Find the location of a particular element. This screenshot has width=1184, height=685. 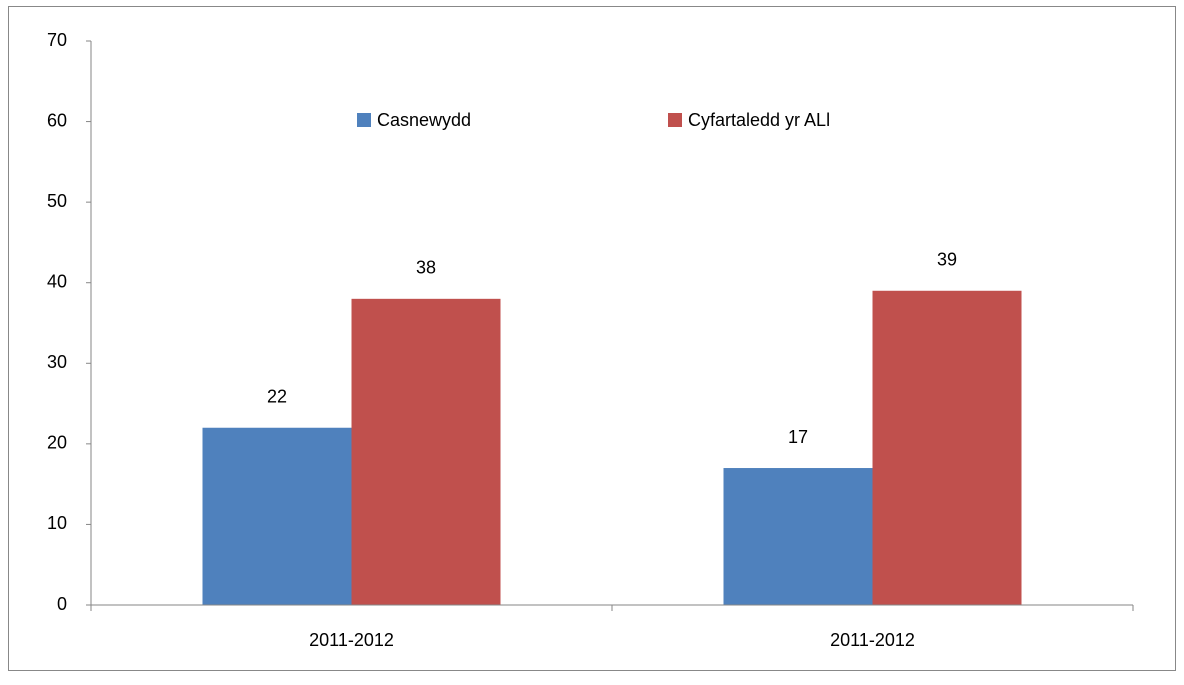

y-tick-label: 20 is located at coordinates (57, 443).